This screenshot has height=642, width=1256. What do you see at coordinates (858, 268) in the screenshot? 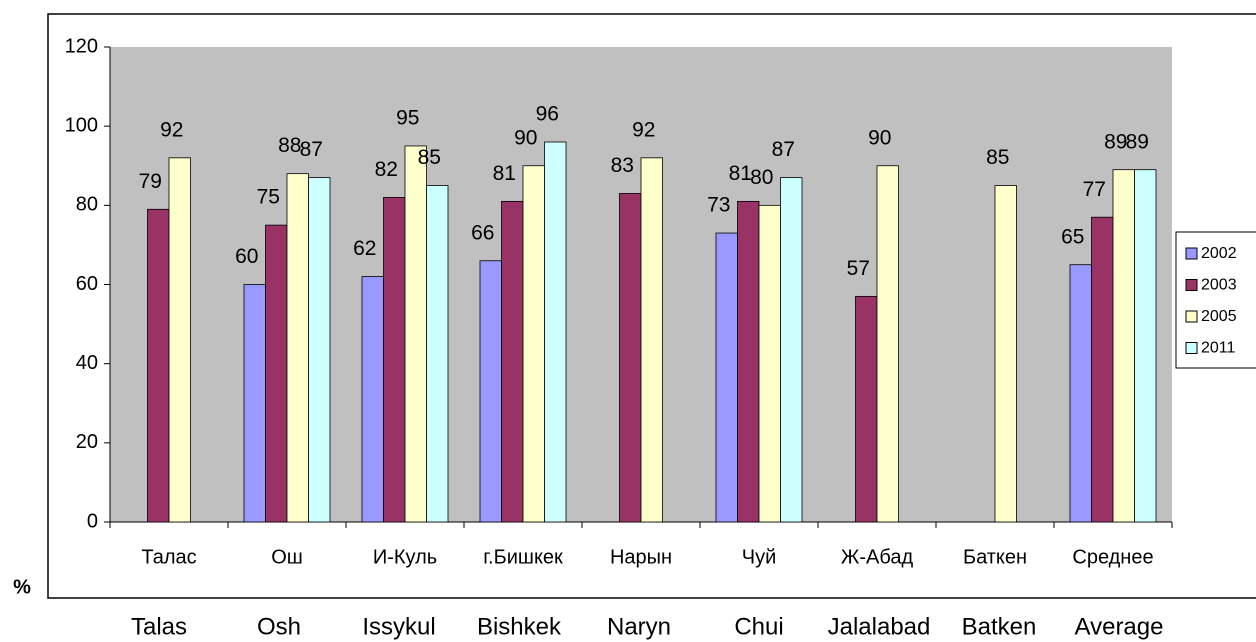
I see `data-label: 57` at bounding box center [858, 268].